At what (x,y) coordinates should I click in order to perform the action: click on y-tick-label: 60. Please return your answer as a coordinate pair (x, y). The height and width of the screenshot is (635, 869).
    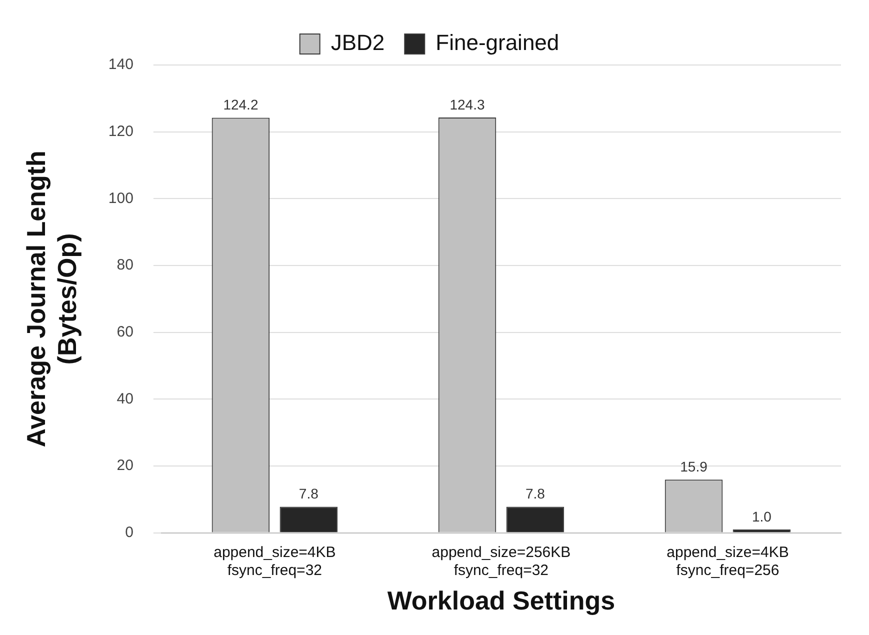
    Looking at the image, I should click on (125, 331).